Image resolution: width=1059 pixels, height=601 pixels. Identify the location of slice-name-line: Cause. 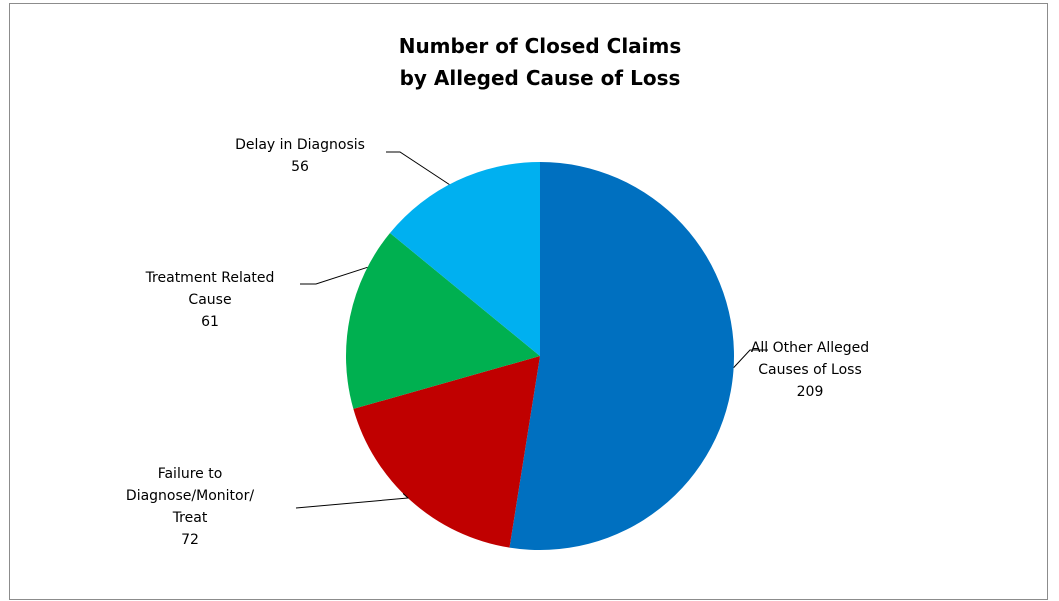
(210, 300).